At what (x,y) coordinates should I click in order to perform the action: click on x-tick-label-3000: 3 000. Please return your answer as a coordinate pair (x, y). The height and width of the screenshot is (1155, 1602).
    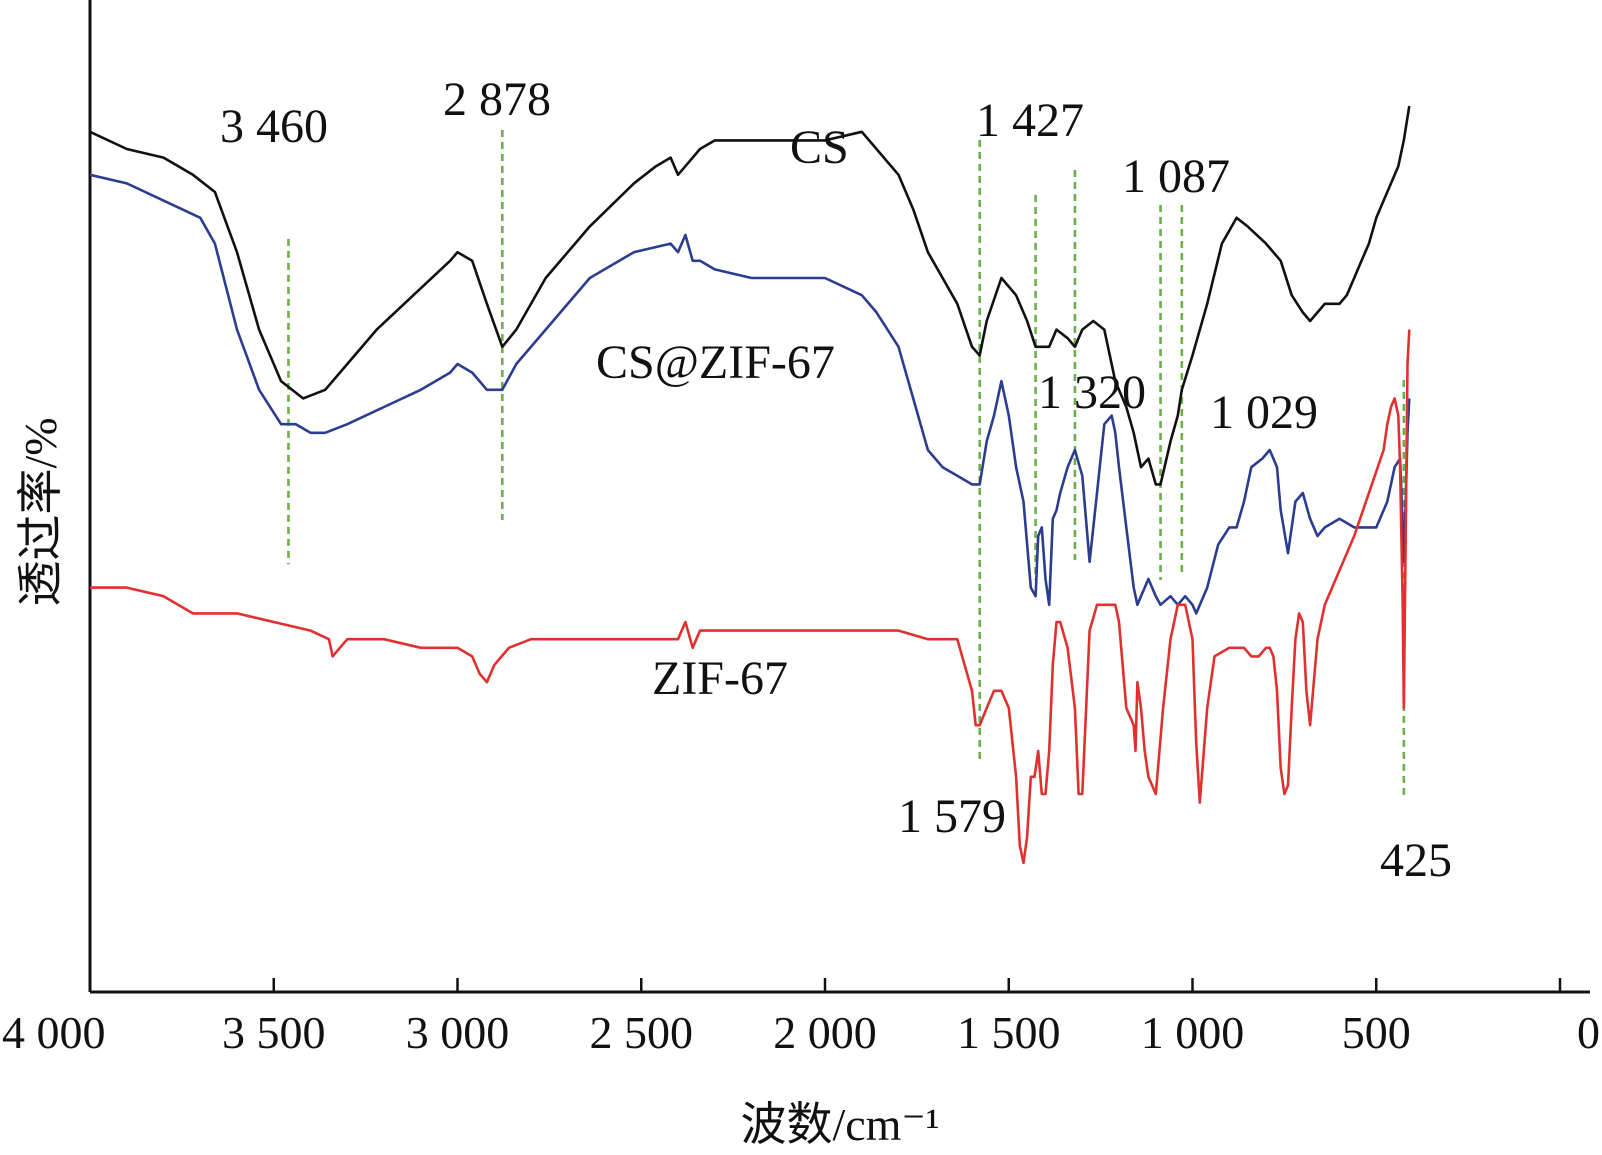
    Looking at the image, I should click on (458, 1032).